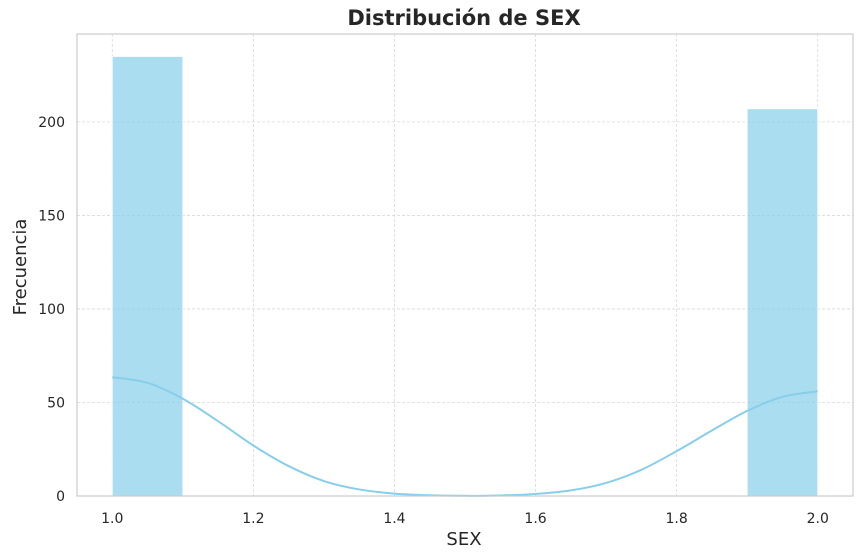 This screenshot has width=861, height=559. I want to click on x-tick-label: 1.2, so click(253, 519).